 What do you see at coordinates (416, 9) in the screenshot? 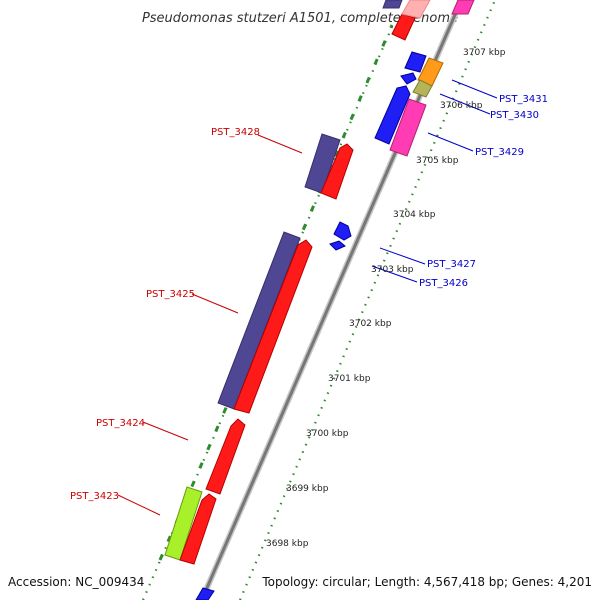
I see `gene-red-top-faded` at bounding box center [416, 9].